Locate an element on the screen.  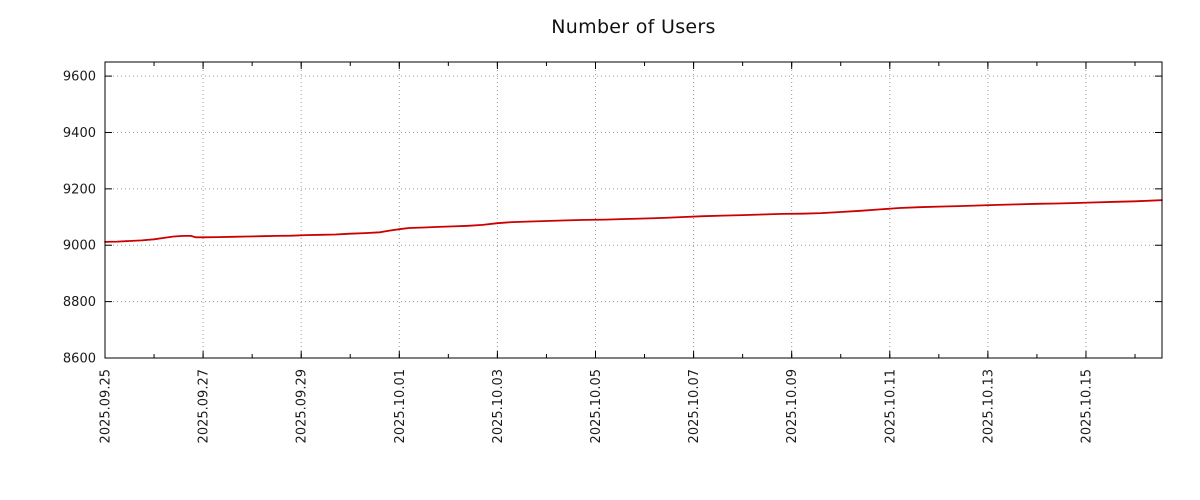
svg-text: 8600 is located at coordinates (79, 359).